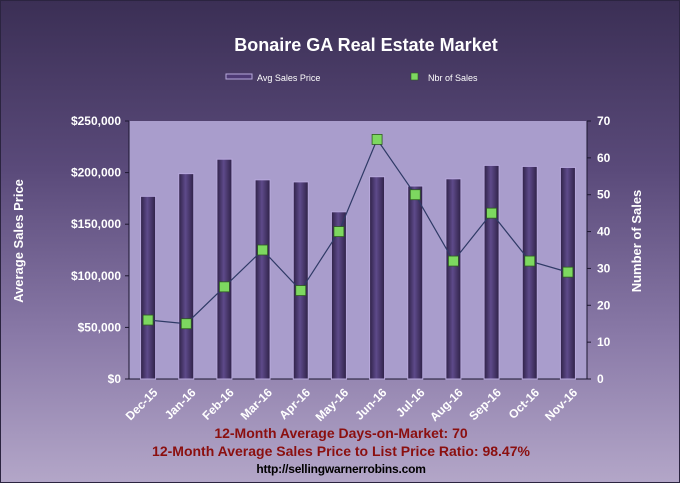 Image resolution: width=680 pixels, height=484 pixels. What do you see at coordinates (485, 404) in the screenshot?
I see `x-tick-label: Sep-16` at bounding box center [485, 404].